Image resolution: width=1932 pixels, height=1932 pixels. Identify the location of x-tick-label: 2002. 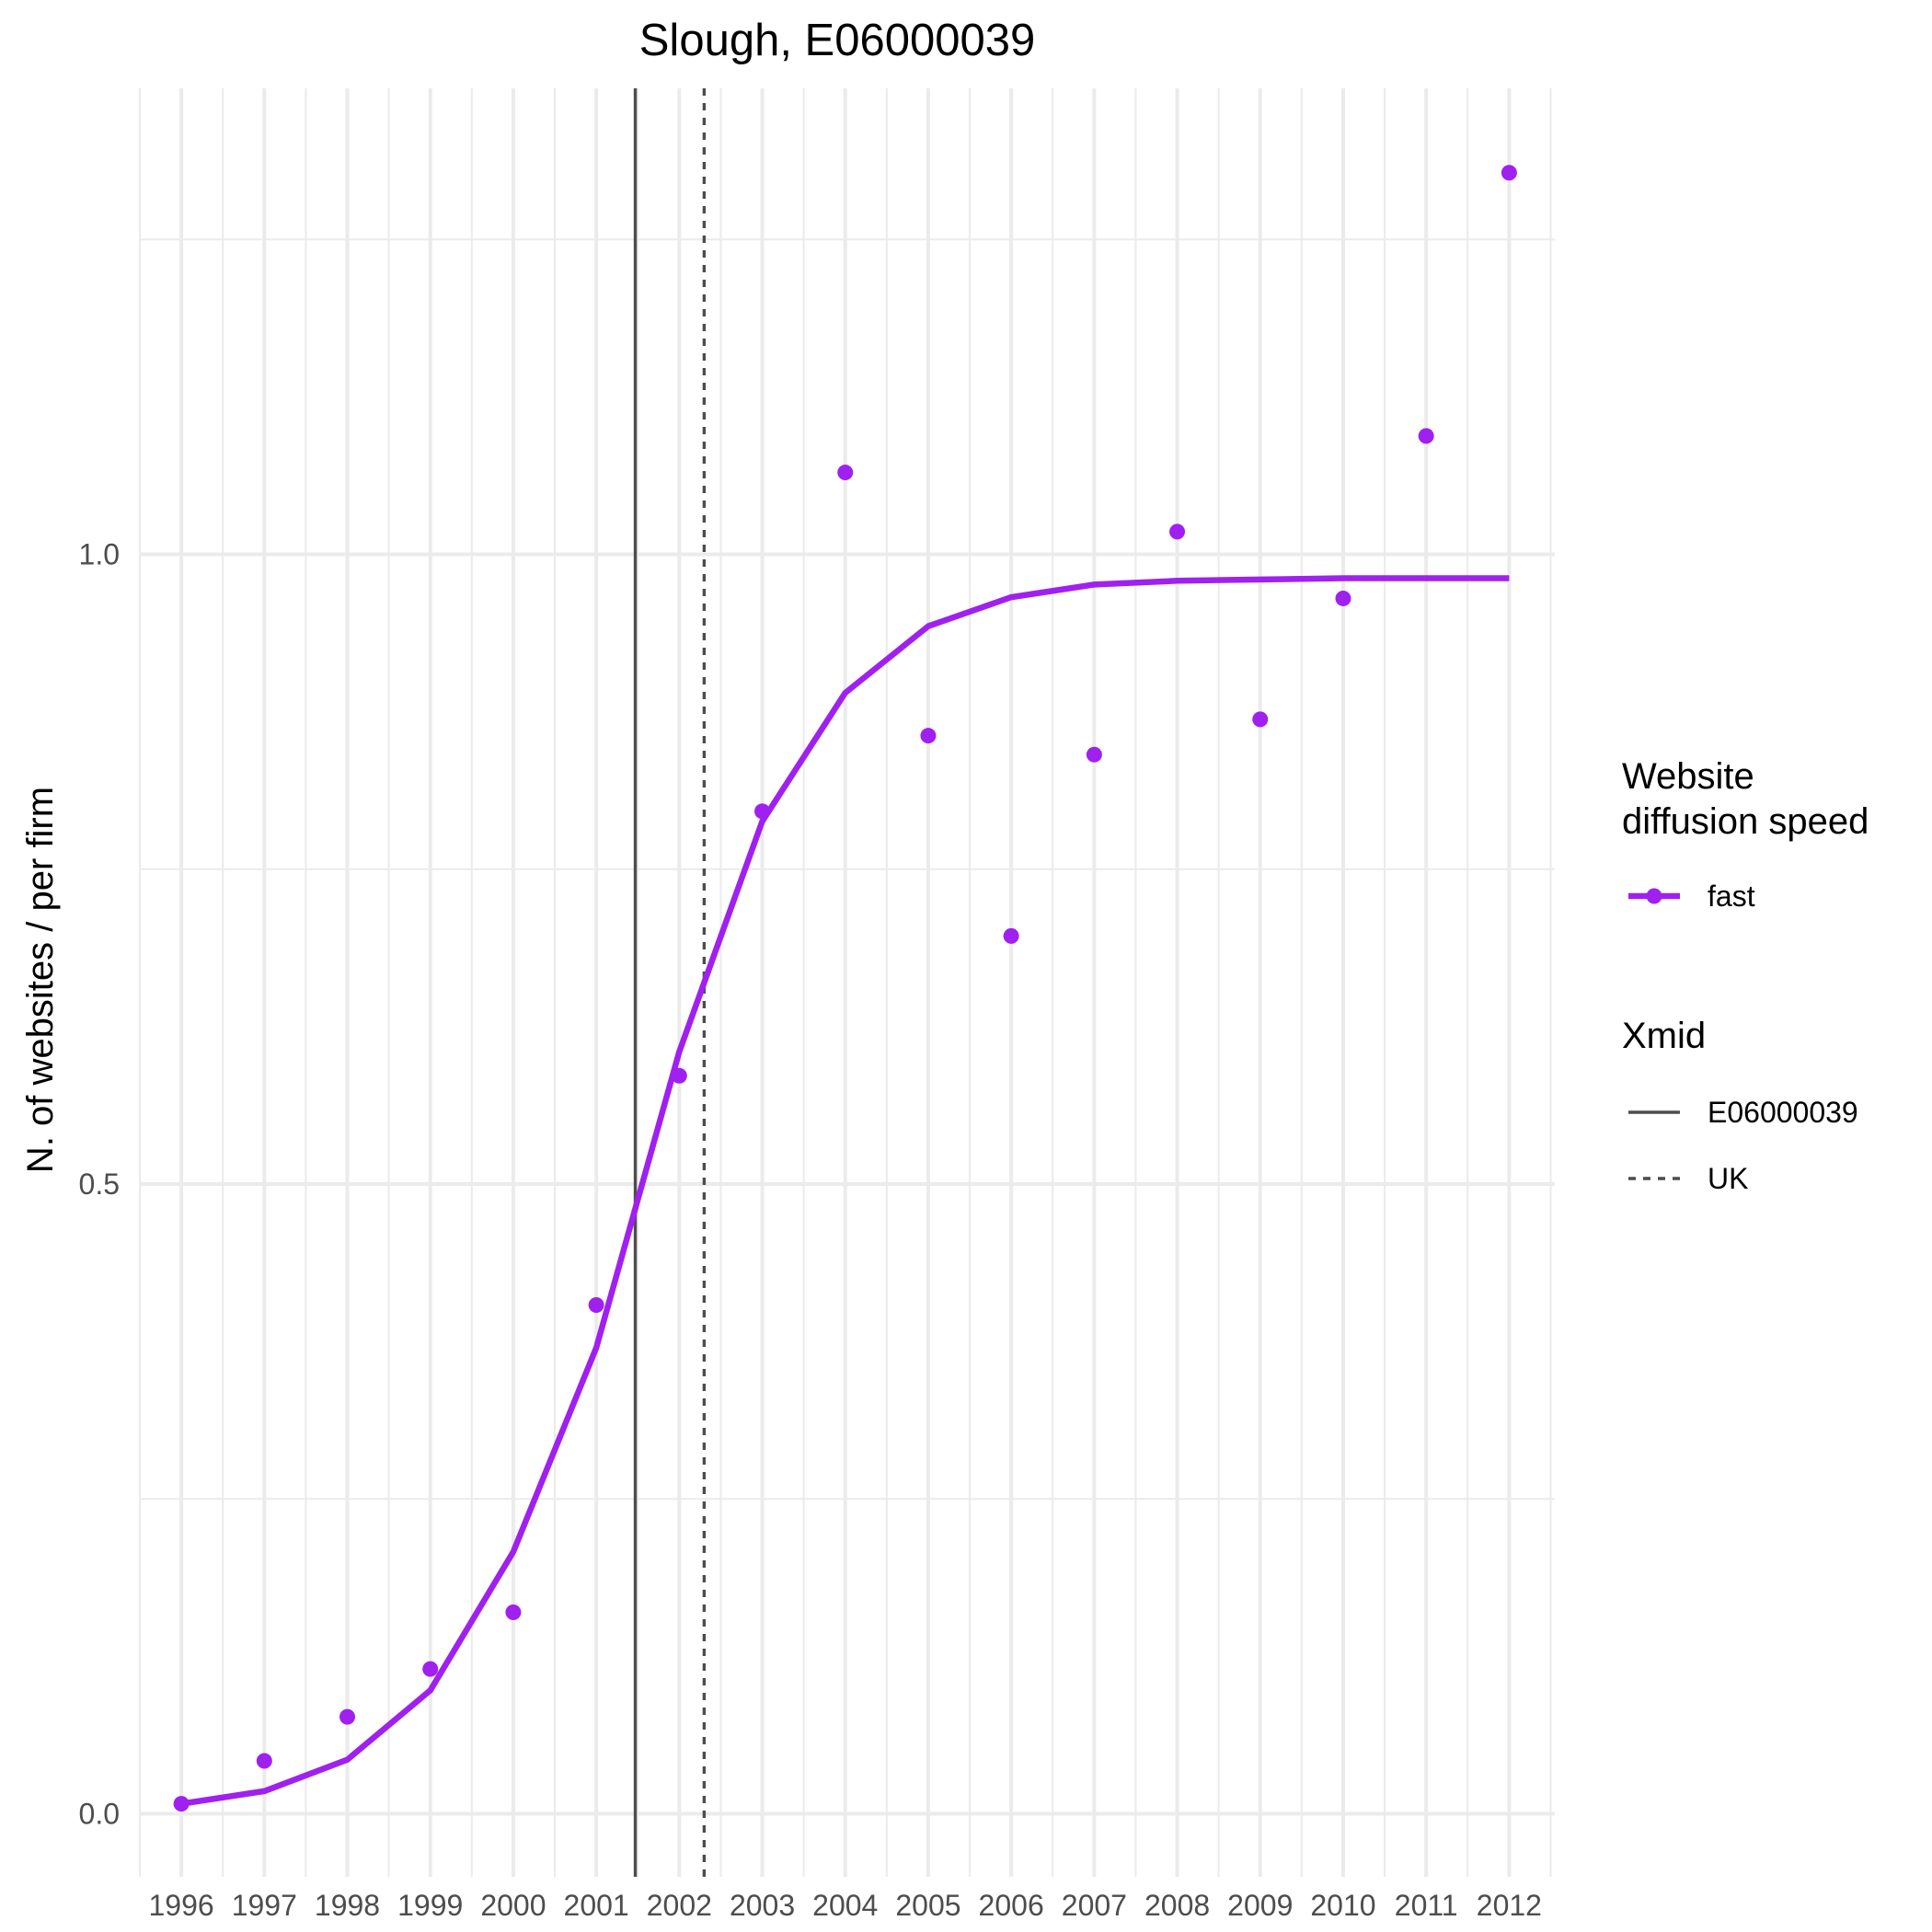
(679, 1905).